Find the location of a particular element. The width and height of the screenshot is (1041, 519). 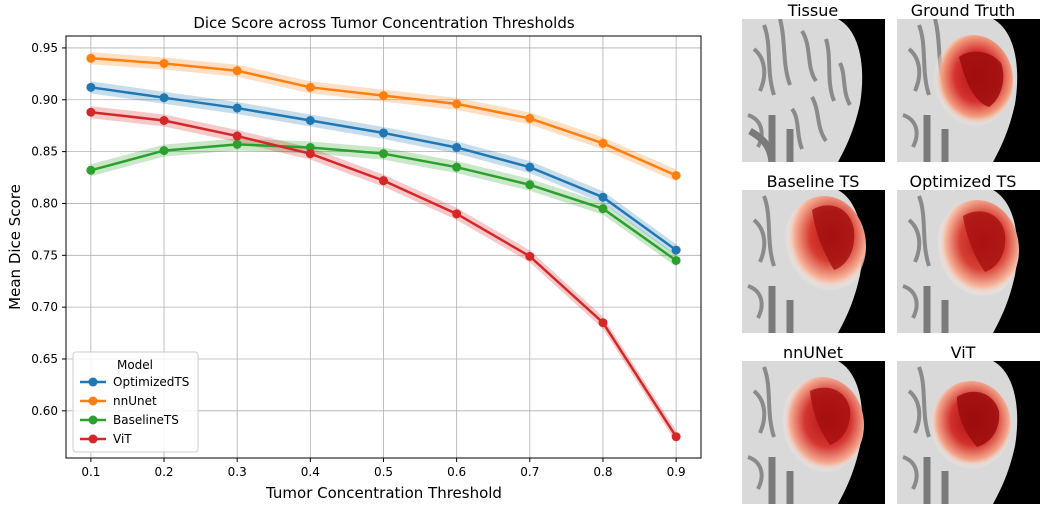

series-band-nnunet is located at coordinates (383, 117).